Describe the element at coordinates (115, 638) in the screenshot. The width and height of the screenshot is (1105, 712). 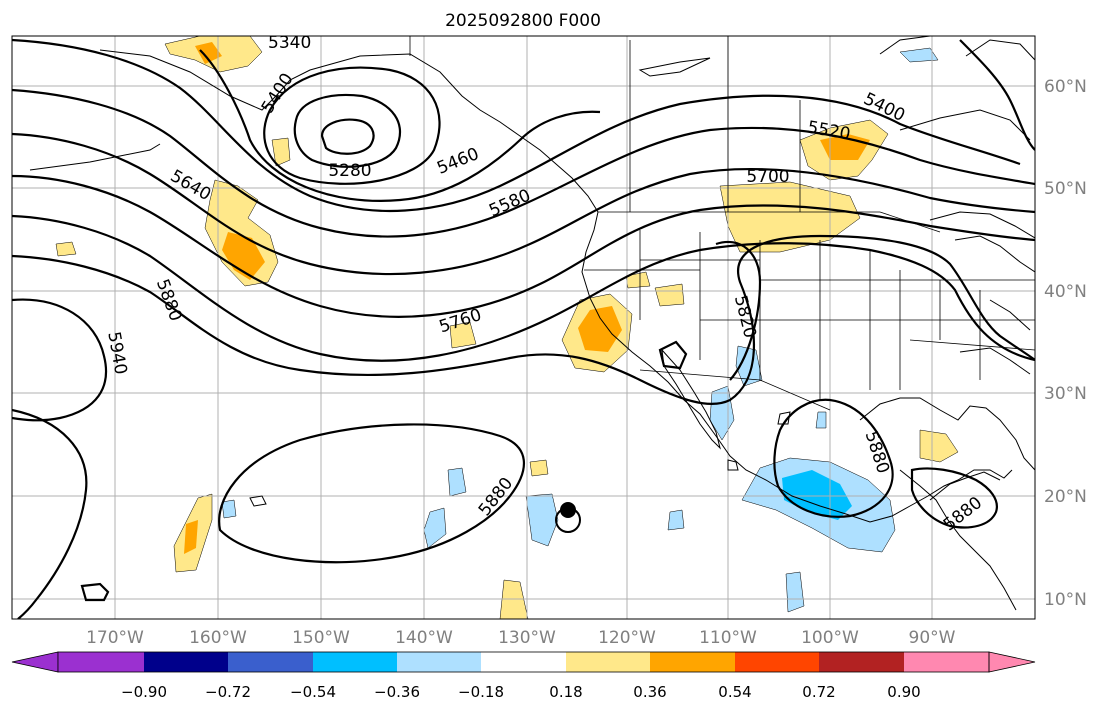
I see `lon-label: 170°W` at that location.